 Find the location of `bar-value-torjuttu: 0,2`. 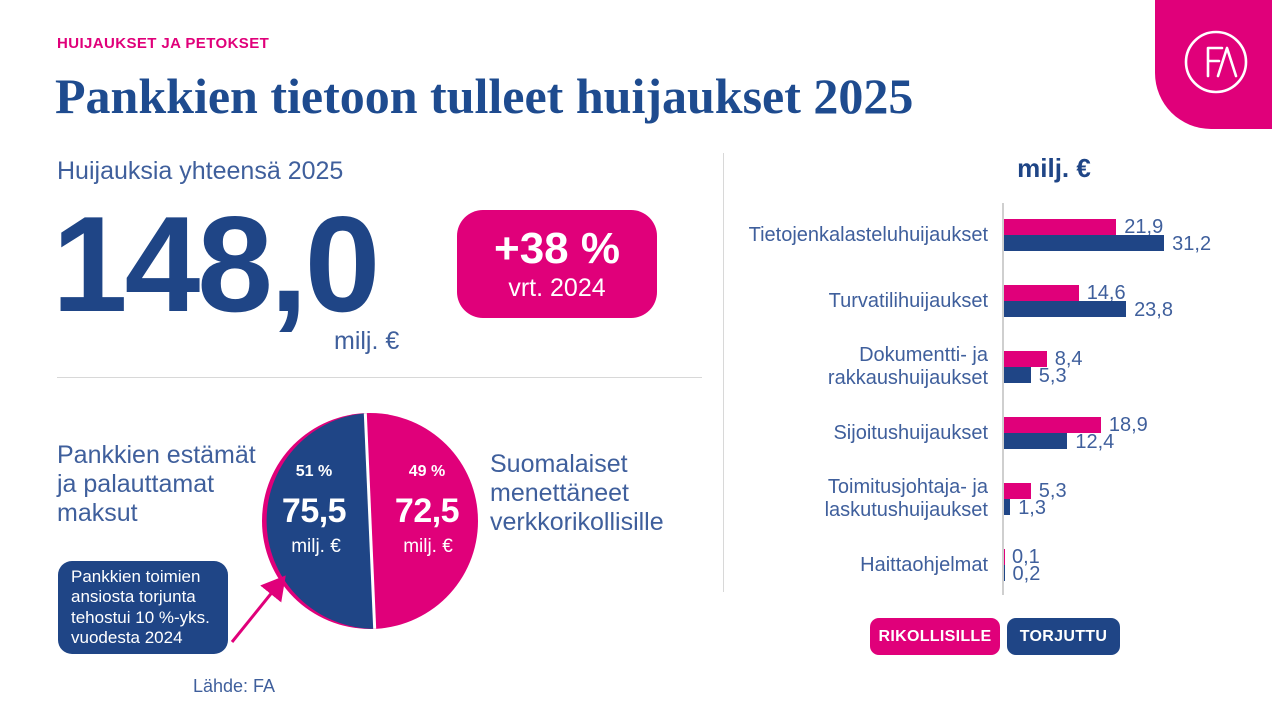

bar-value-torjuttu: 0,2 is located at coordinates (1026, 574).